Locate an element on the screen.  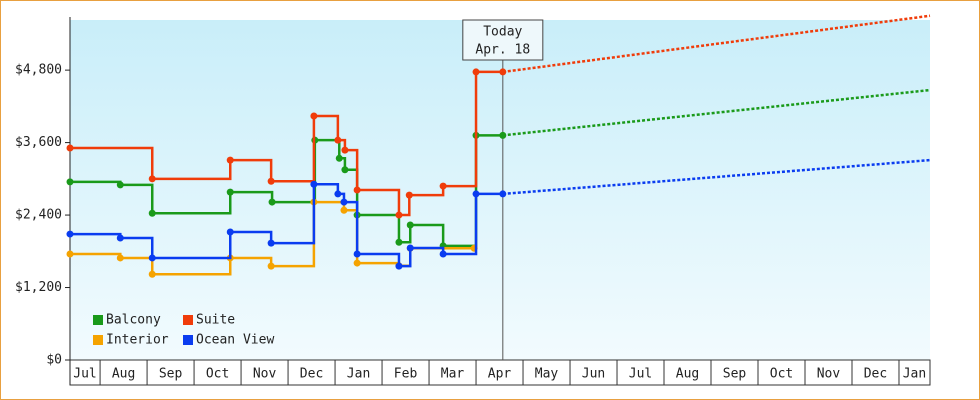
x-axis-band is located at coordinates (500, 372).